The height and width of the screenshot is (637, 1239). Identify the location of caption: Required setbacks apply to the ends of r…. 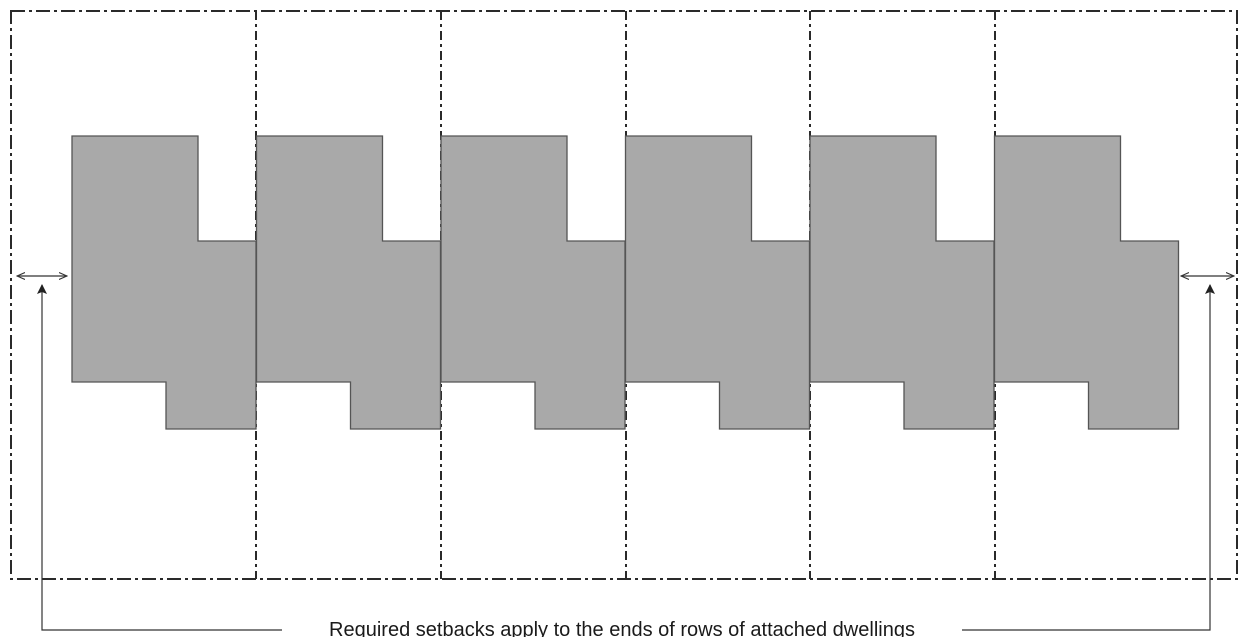
(622, 628).